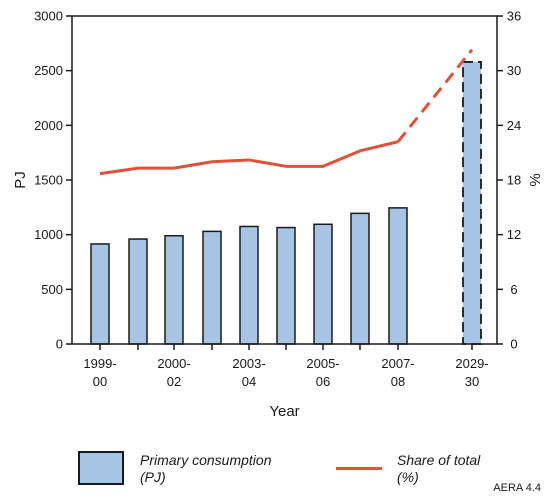  What do you see at coordinates (514, 180) in the screenshot?
I see `right-tick-label: 18` at bounding box center [514, 180].